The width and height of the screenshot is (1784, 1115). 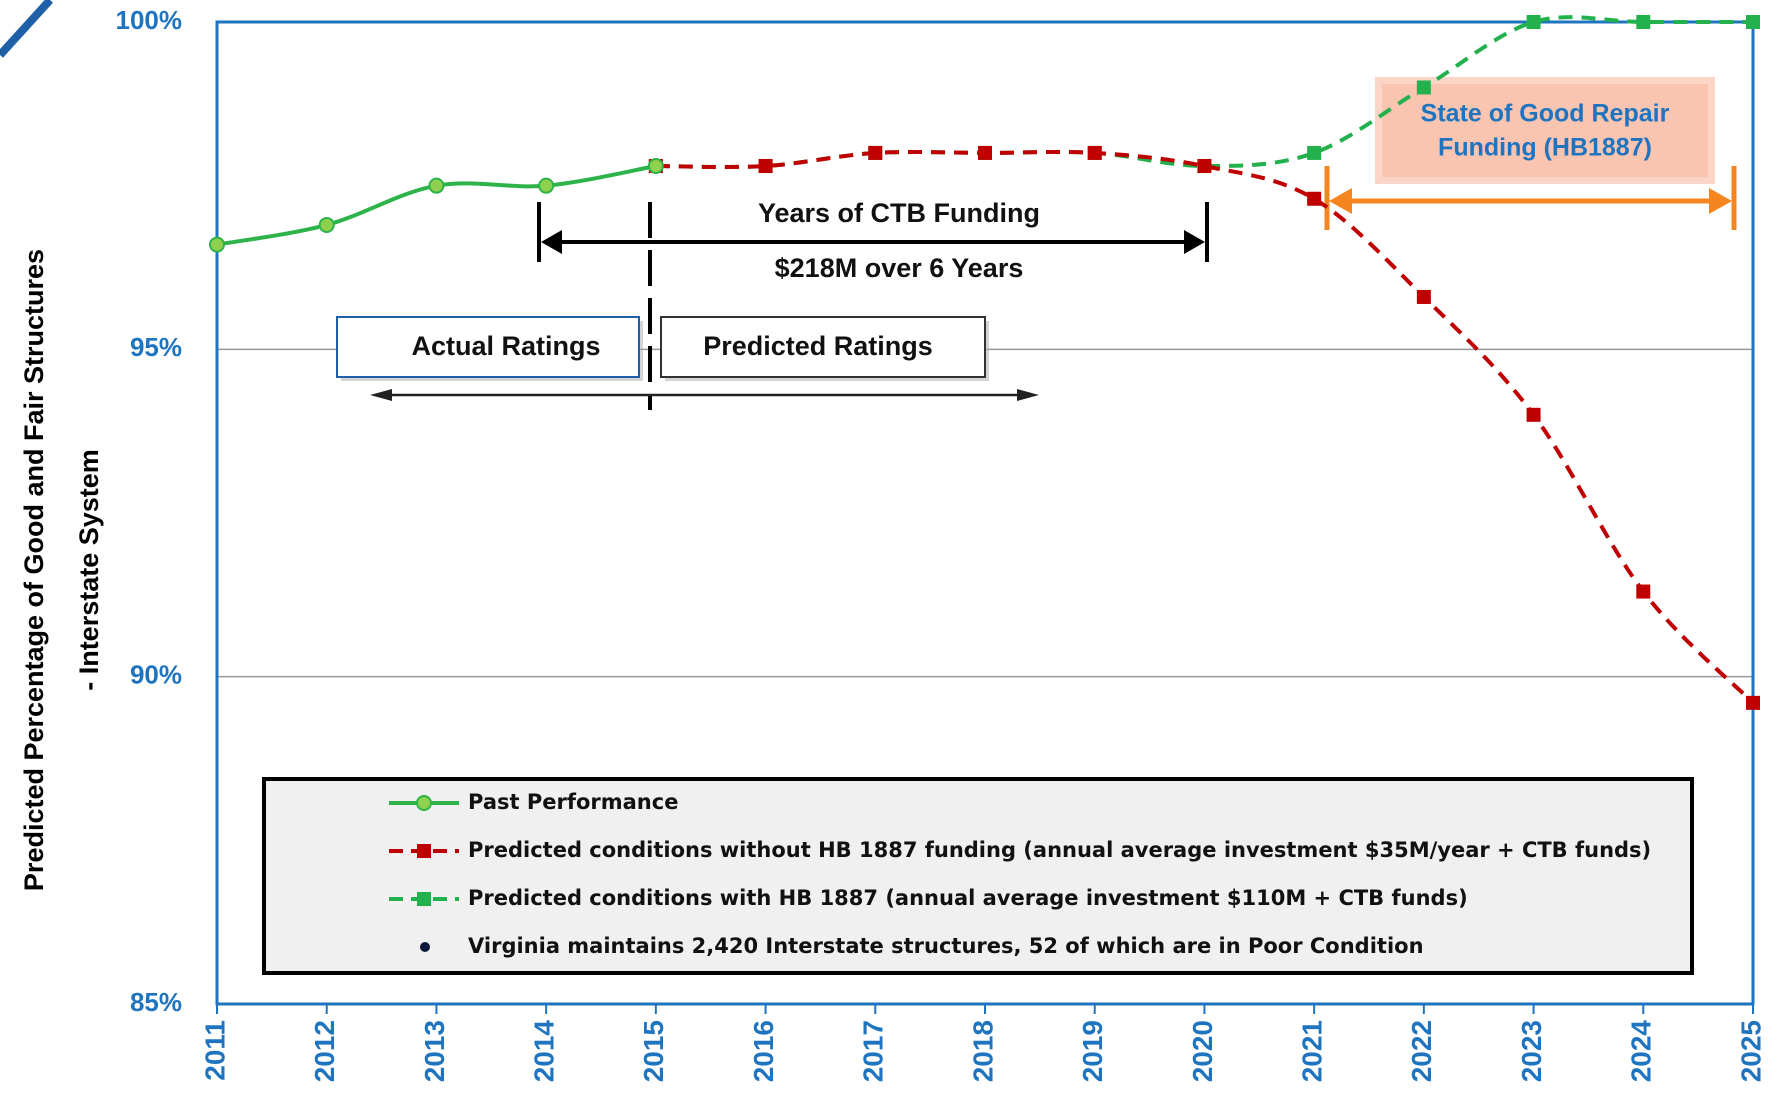 I want to click on x-tick-label: 2011, so click(x=214, y=1050).